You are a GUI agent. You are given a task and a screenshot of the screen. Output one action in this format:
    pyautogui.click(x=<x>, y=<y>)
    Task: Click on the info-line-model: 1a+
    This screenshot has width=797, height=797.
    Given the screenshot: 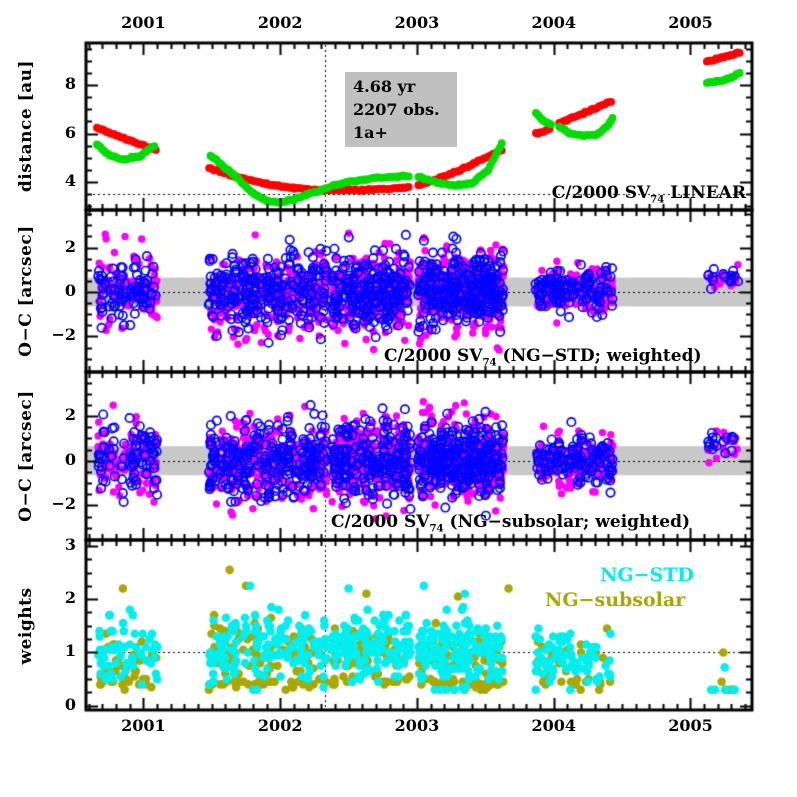 What is the action you would take?
    pyautogui.click(x=370, y=132)
    